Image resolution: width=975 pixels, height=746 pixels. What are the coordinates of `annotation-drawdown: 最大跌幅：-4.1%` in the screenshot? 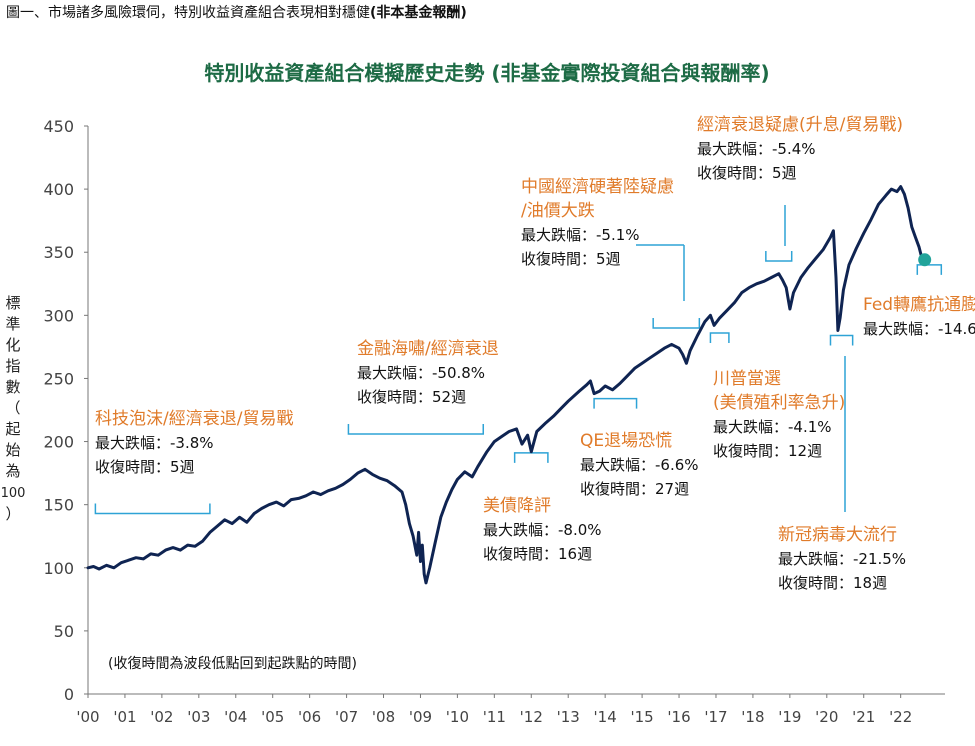 It's located at (772, 427).